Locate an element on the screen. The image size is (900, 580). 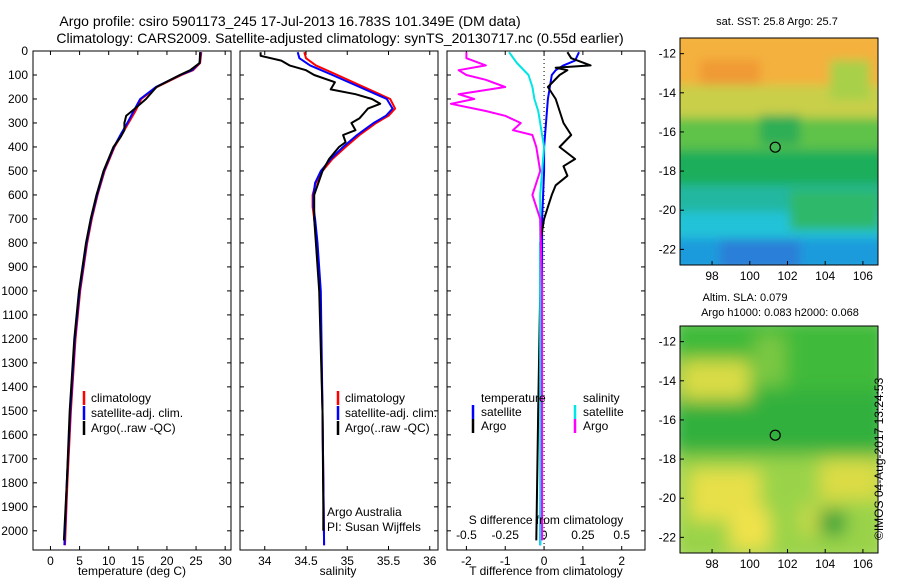
x-tick-label: 34.5 is located at coordinates (306, 561).